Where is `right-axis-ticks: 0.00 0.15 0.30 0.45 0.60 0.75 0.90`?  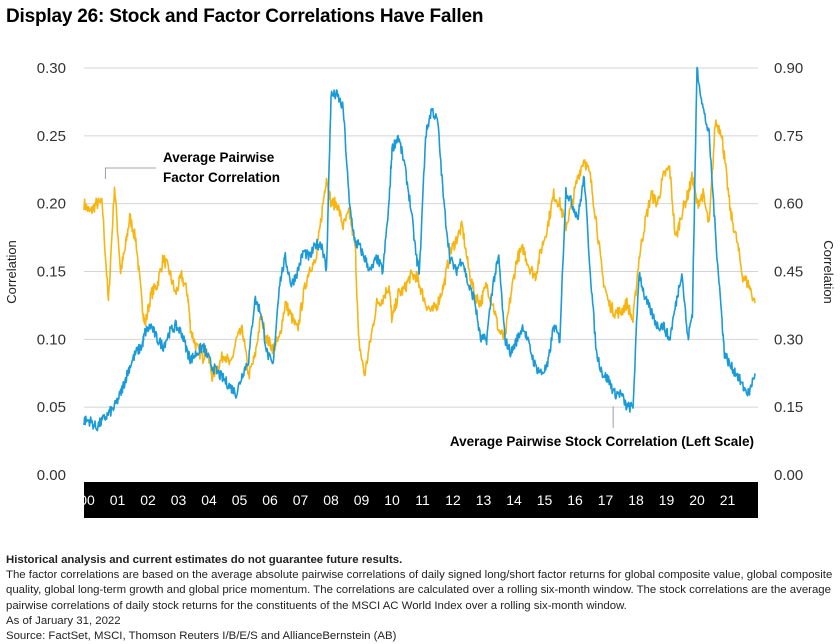 right-axis-ticks: 0.00 0.15 0.30 0.45 0.60 0.75 0.90 is located at coordinates (788, 272).